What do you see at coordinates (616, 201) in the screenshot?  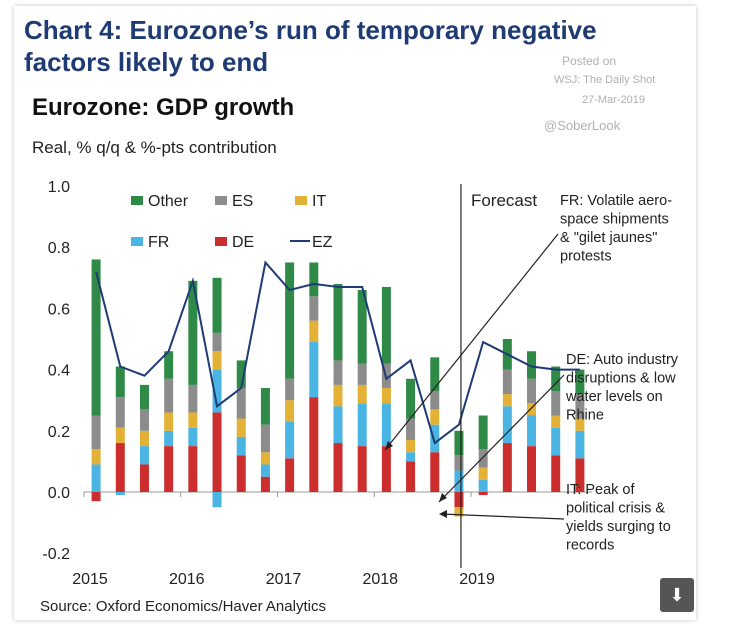 I see `annotation-fr-text: FR: Volatile aero-` at bounding box center [616, 201].